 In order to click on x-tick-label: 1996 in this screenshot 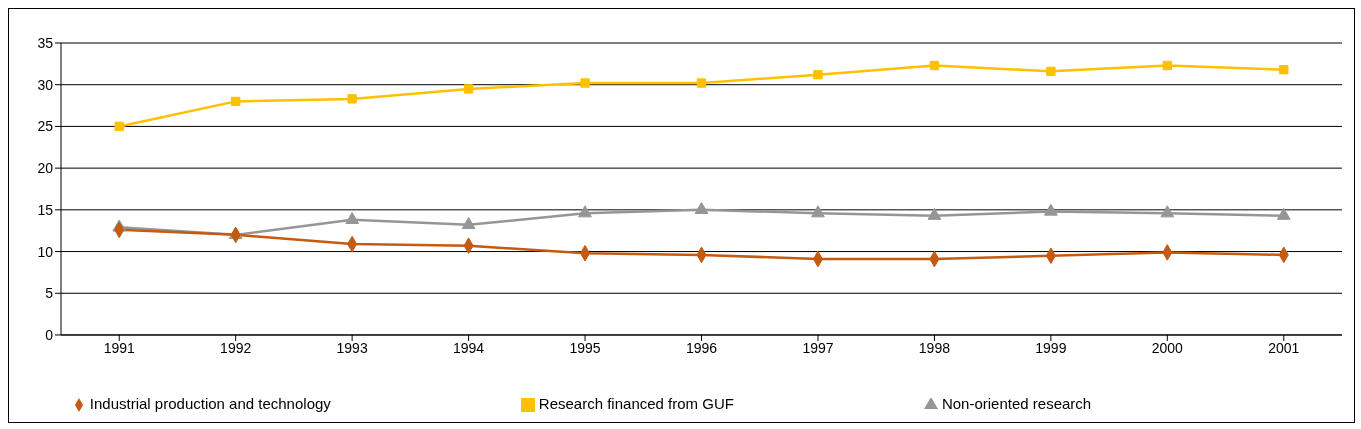, I will do `click(701, 347)`.